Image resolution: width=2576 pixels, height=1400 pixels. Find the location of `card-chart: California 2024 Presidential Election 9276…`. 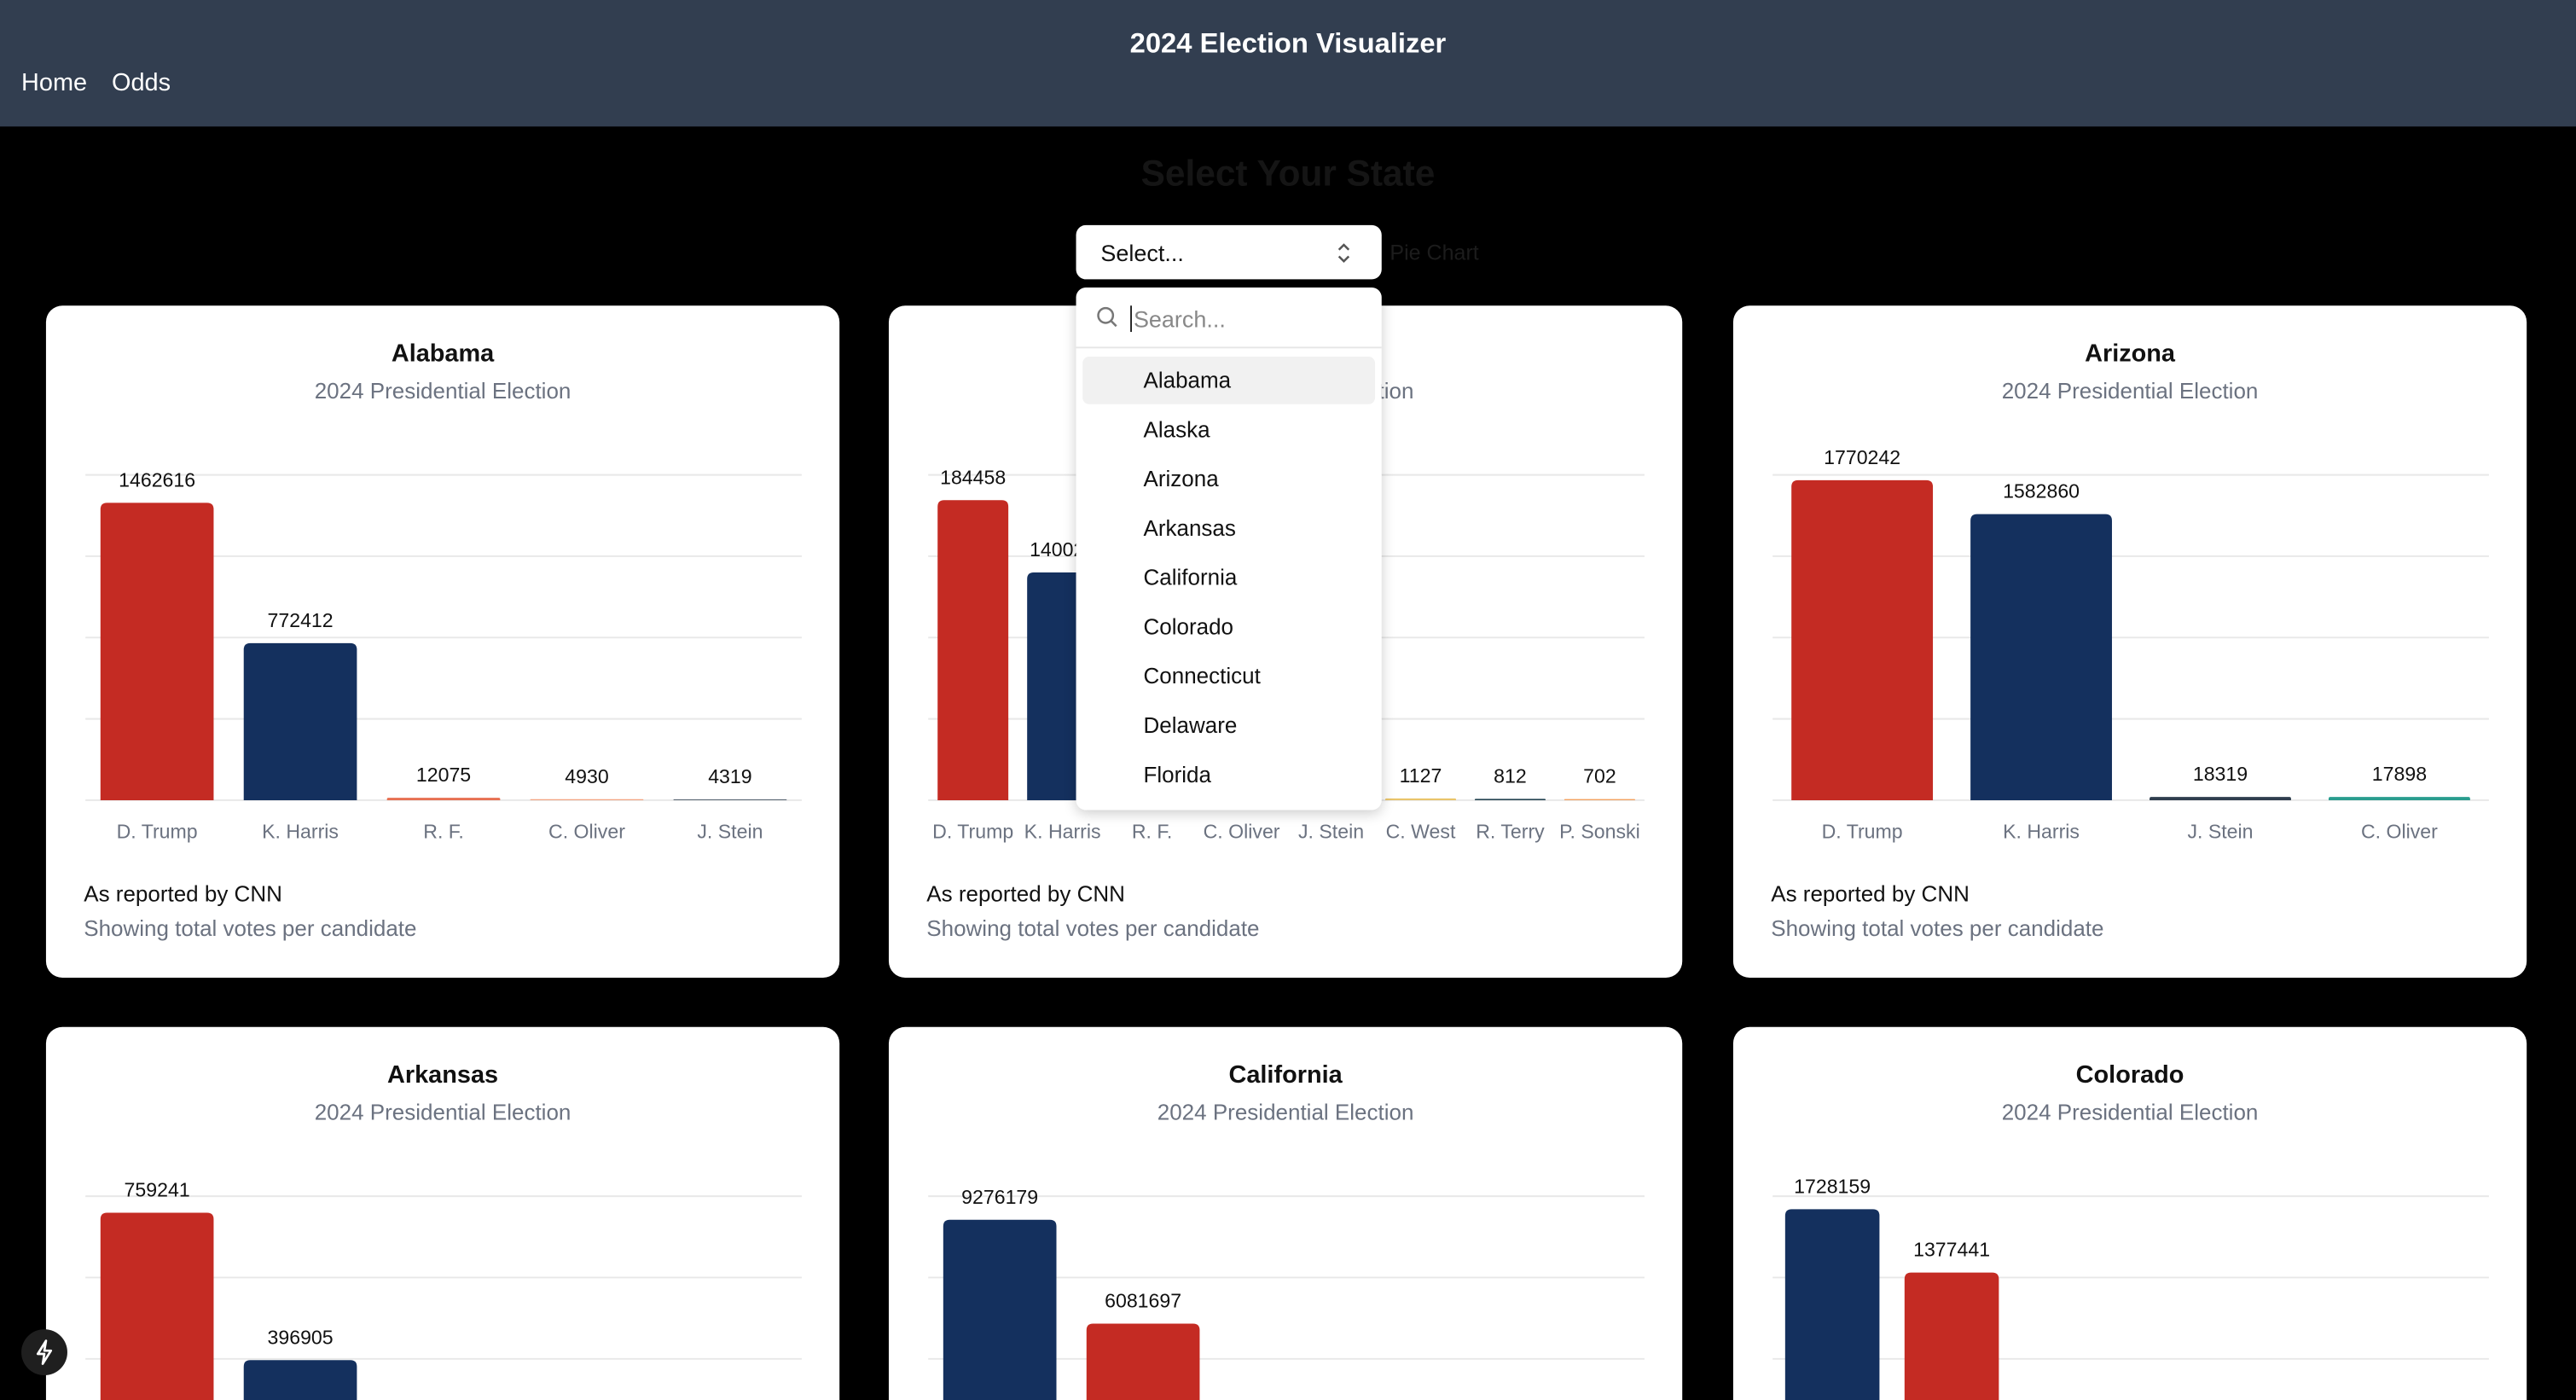

card-chart: California 2024 Presidential Election 9276… is located at coordinates (1286, 1230).